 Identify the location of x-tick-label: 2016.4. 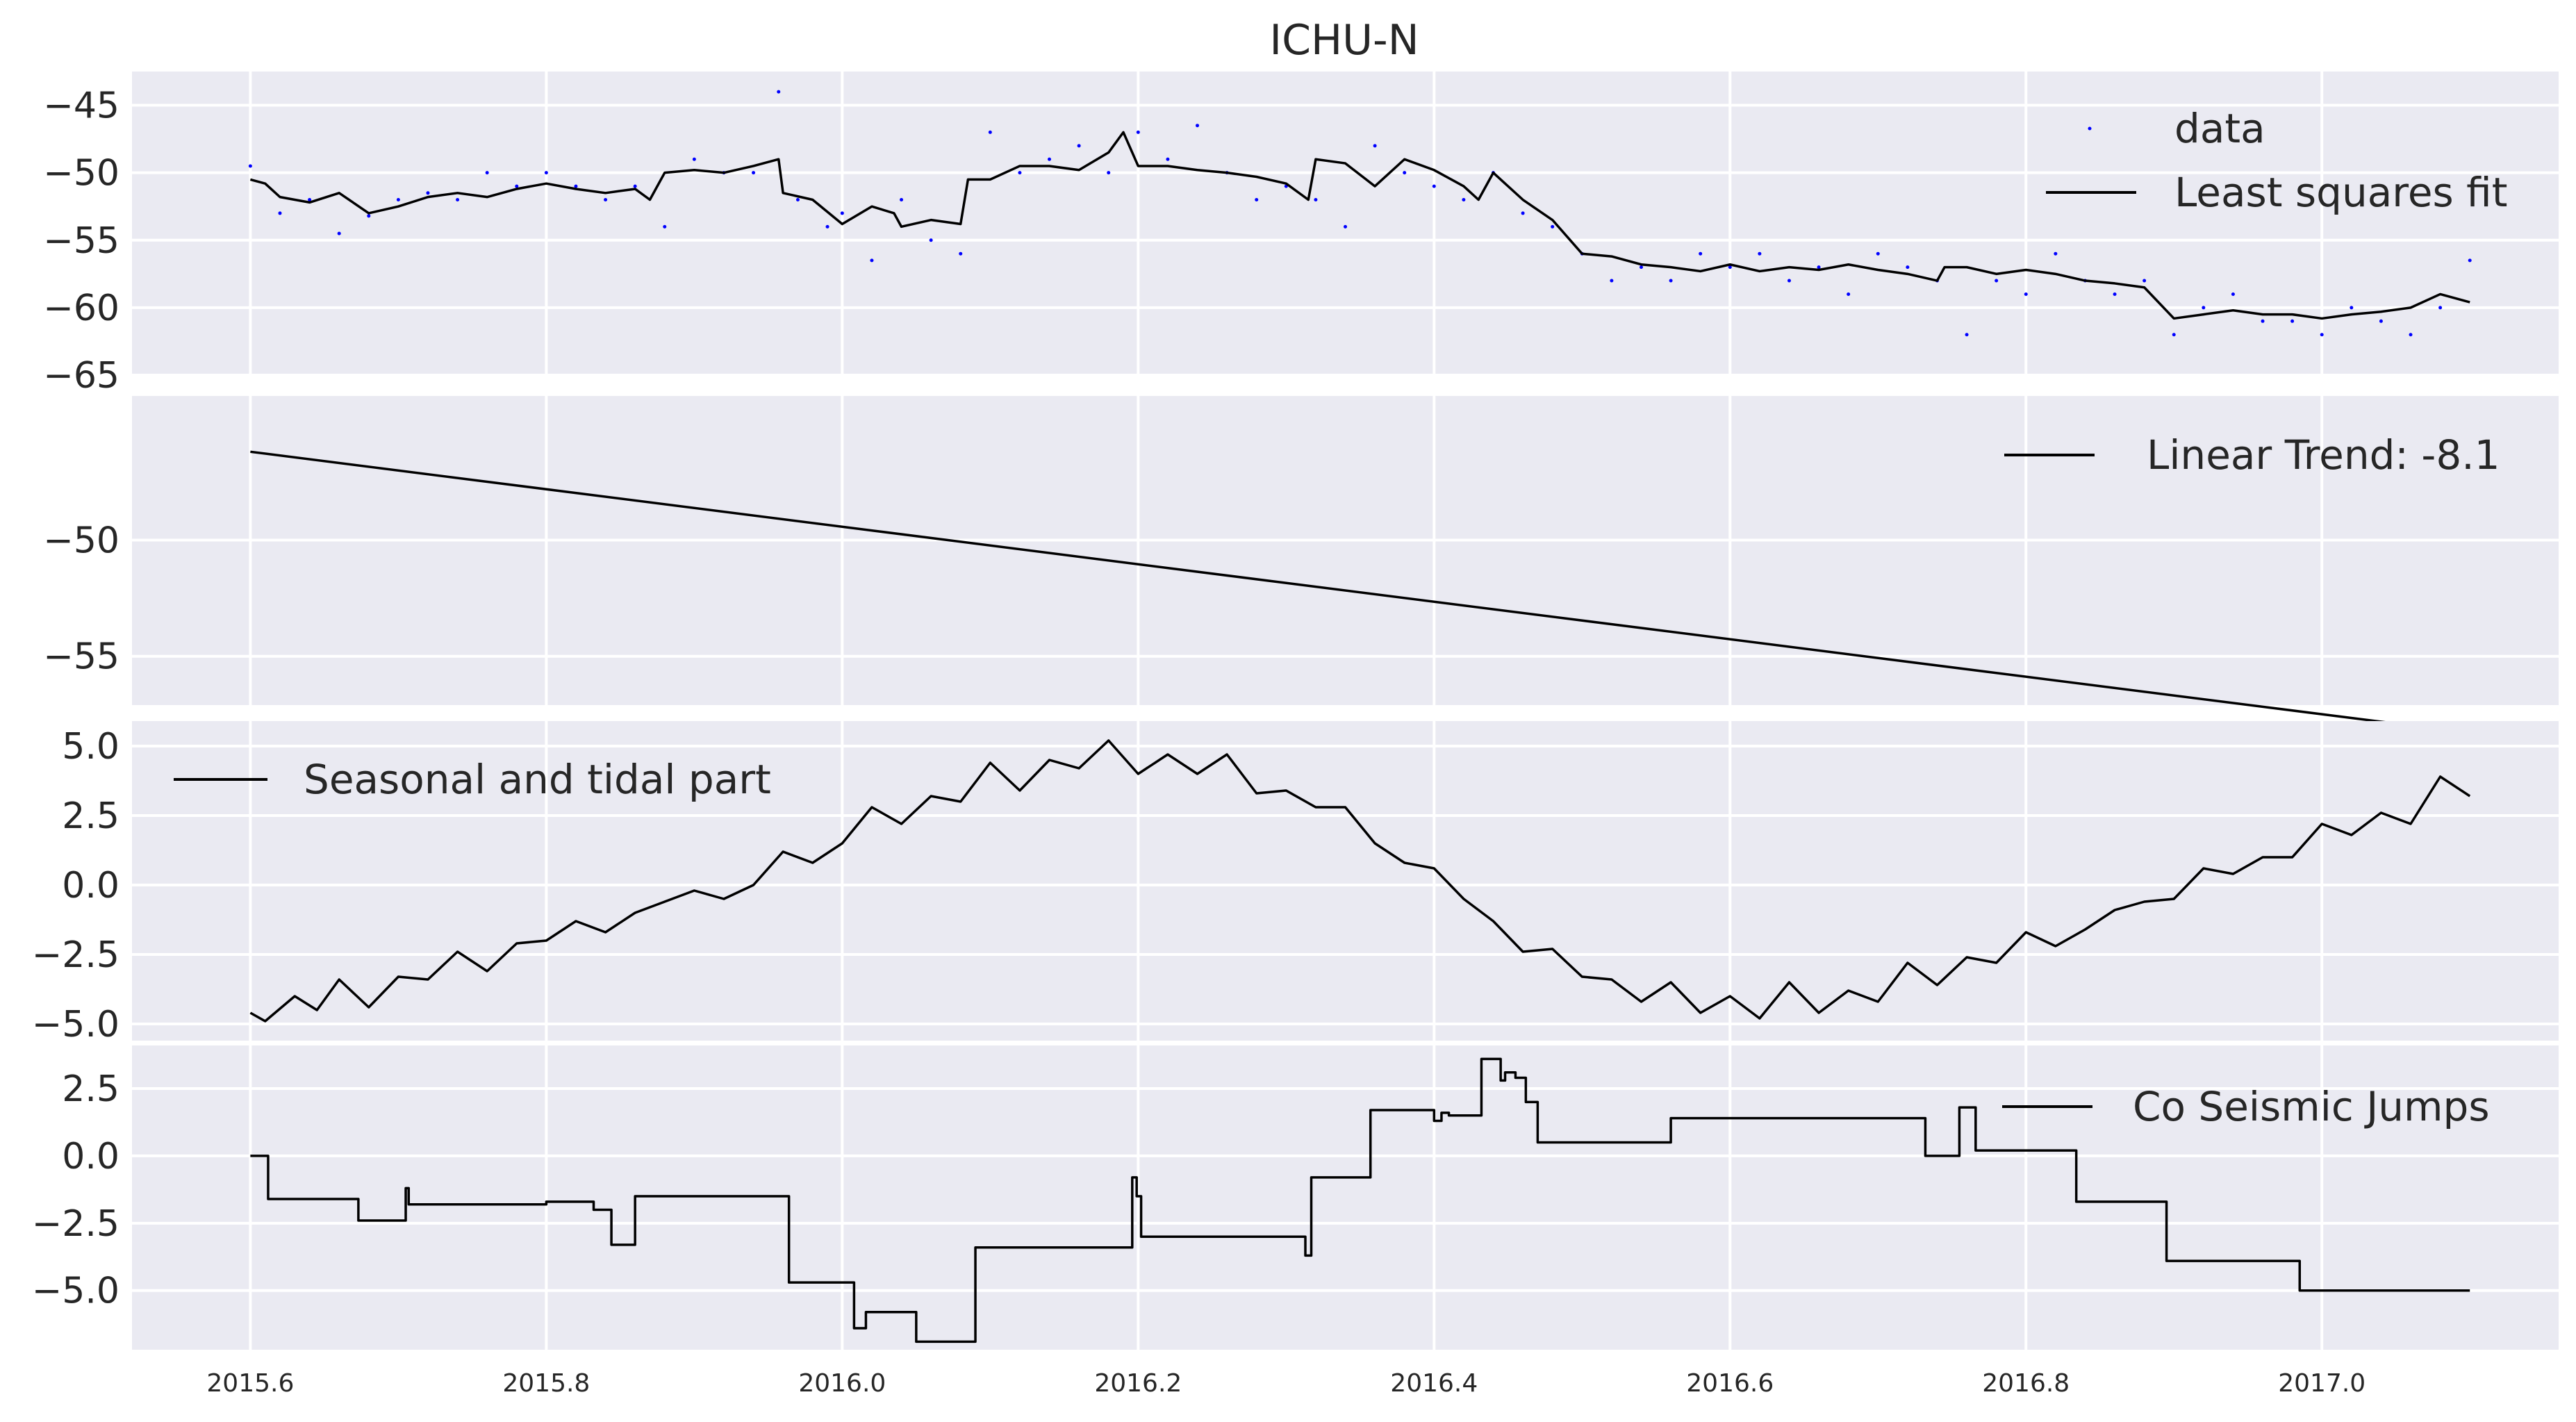
(1434, 1383).